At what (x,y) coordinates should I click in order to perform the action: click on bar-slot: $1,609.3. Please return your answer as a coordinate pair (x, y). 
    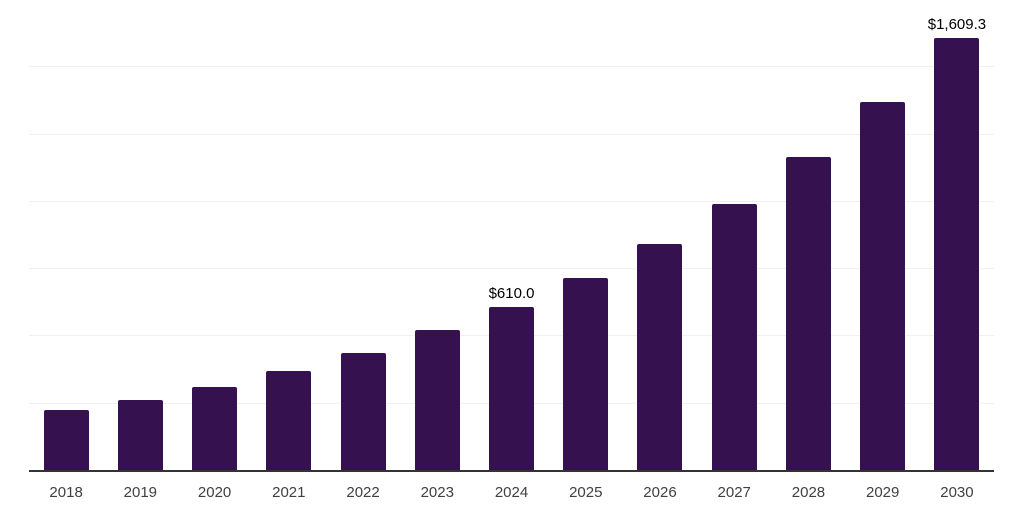
    Looking at the image, I should click on (957, 235).